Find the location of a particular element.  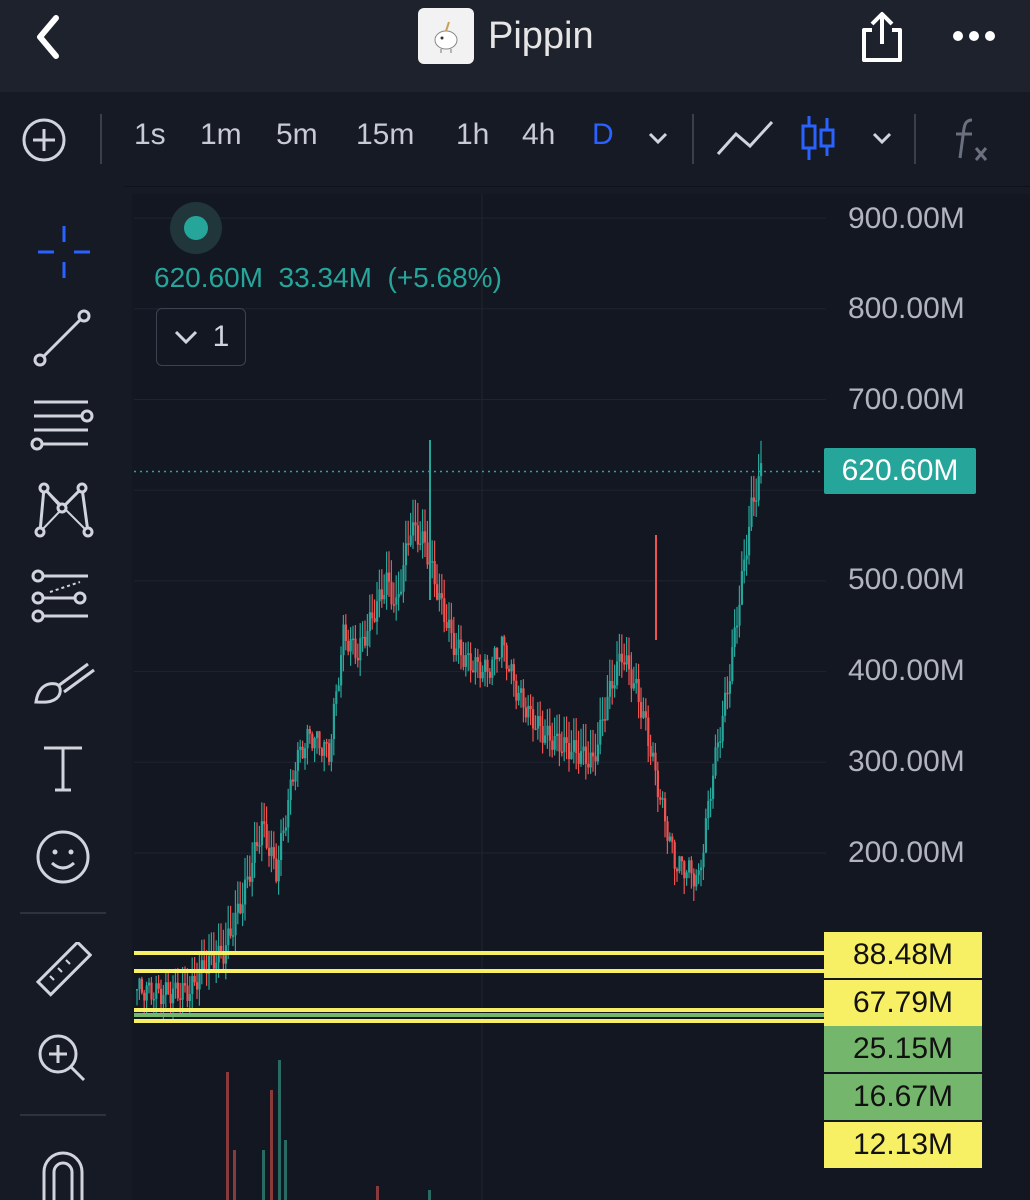

fib-retracement-icon is located at coordinates (62, 596).